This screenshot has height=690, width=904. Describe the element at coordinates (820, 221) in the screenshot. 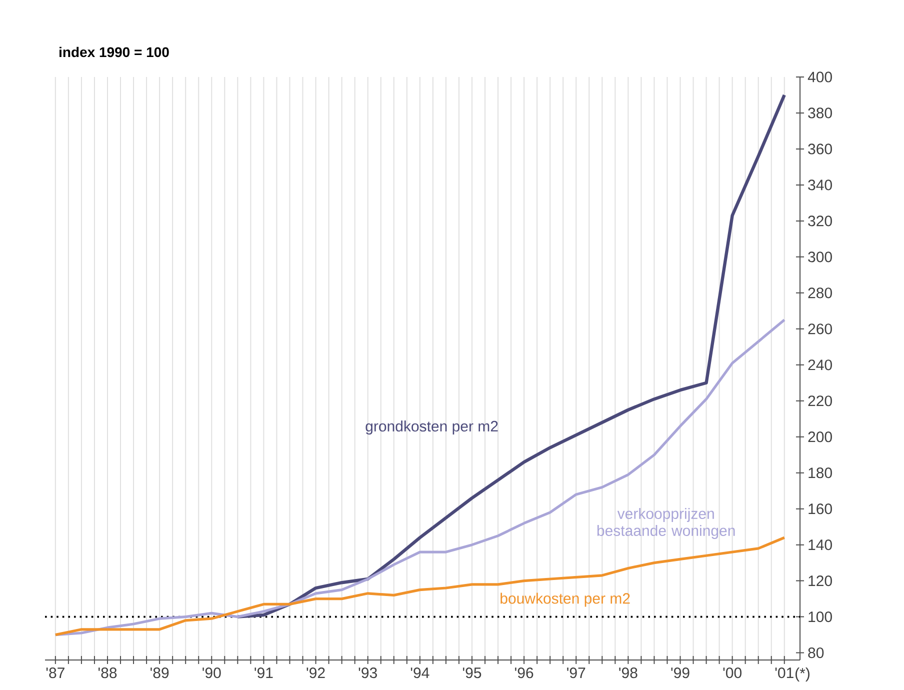

I see `y-tick-label: 320` at that location.